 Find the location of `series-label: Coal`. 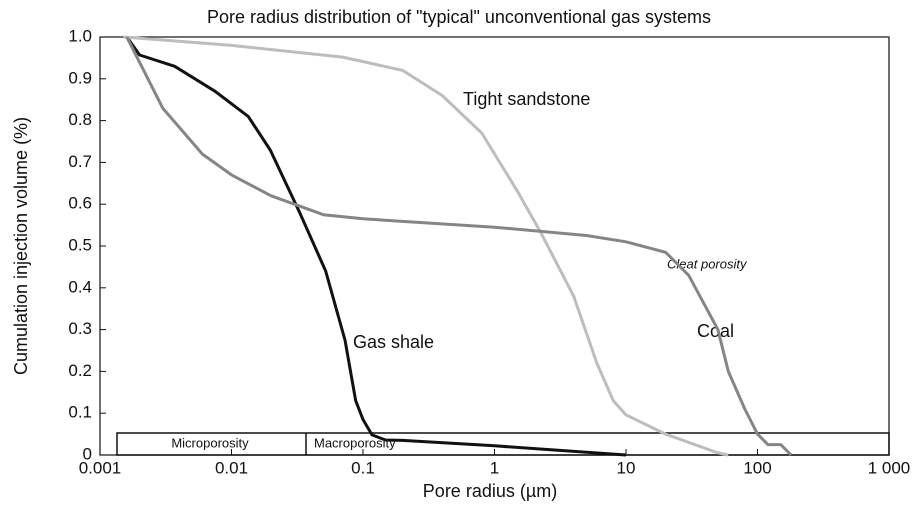

series-label: Coal is located at coordinates (715, 331).